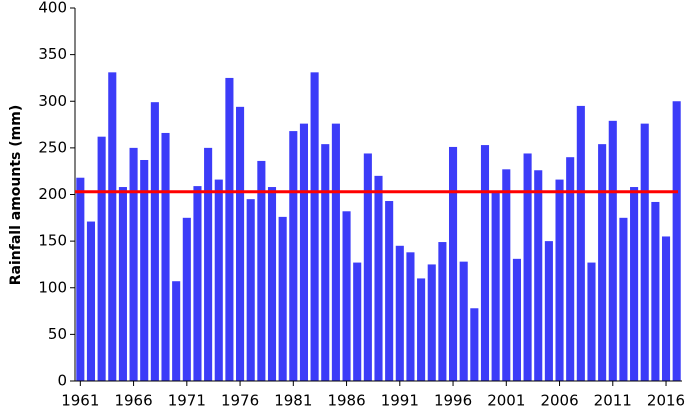 This screenshot has height=417, width=685. Describe the element at coordinates (52, 8) in the screenshot. I see `y-tick-label: 400` at that location.